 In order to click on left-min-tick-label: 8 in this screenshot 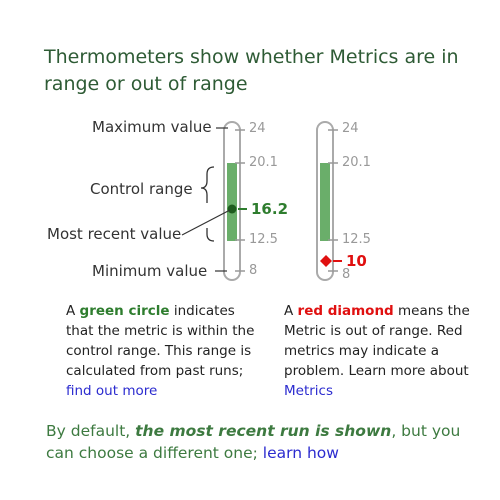, I will do `click(253, 270)`.